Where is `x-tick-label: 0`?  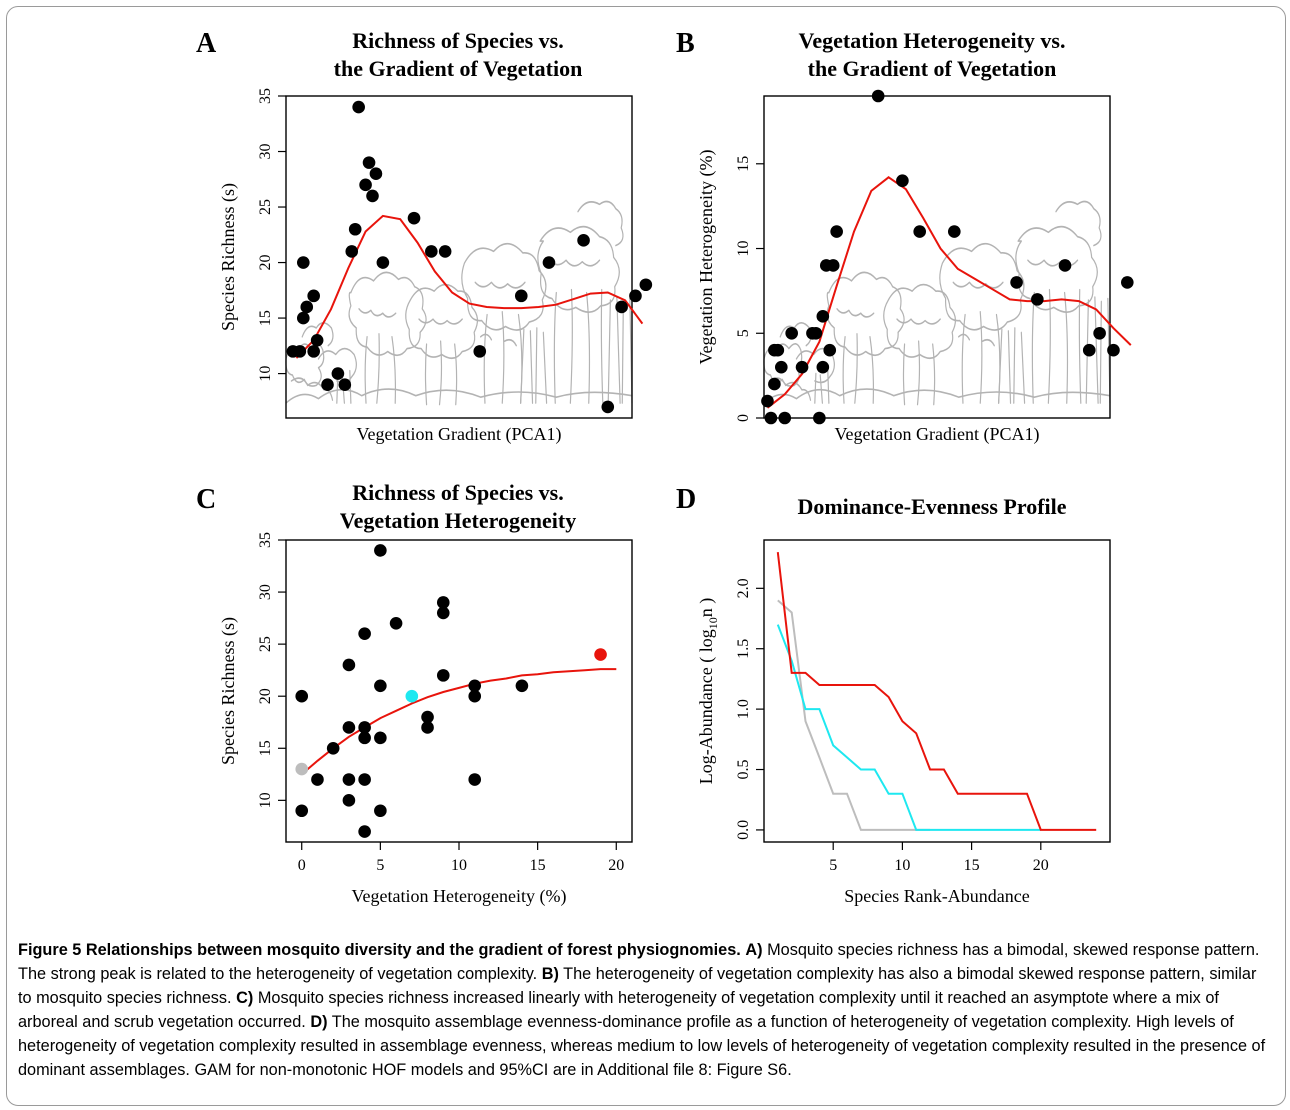
x-tick-label: 0 is located at coordinates (302, 865).